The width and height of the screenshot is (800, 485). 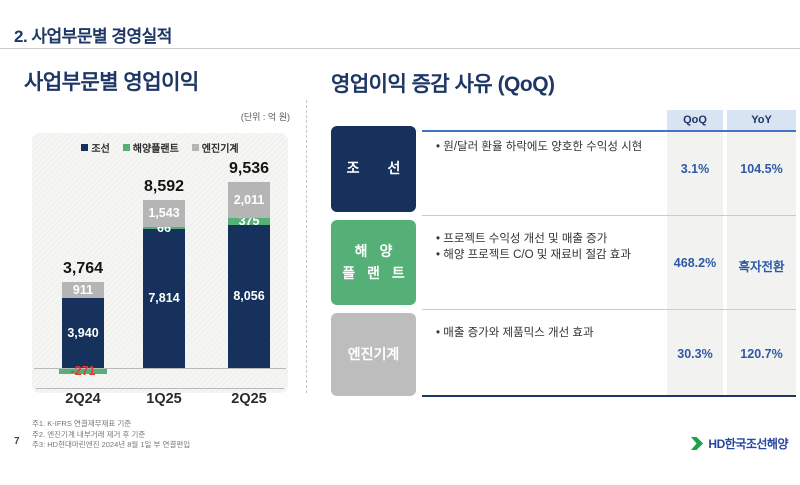 I want to click on qoq-column-strip, so click(x=695, y=263).